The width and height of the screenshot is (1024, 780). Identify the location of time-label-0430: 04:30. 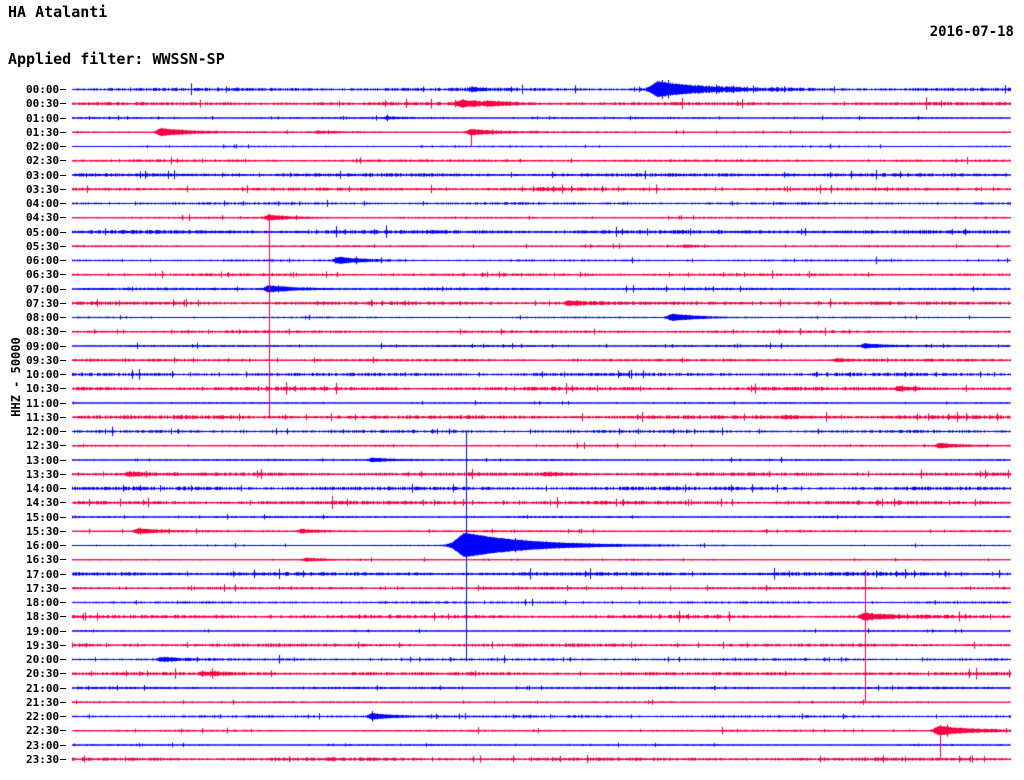
(43, 218).